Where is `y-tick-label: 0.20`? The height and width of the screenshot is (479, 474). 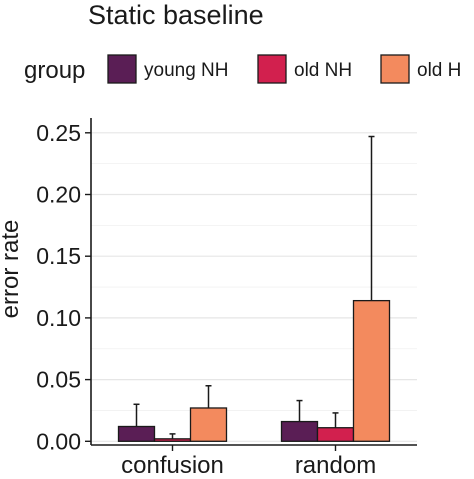 y-tick-label: 0.20 is located at coordinates (58, 195).